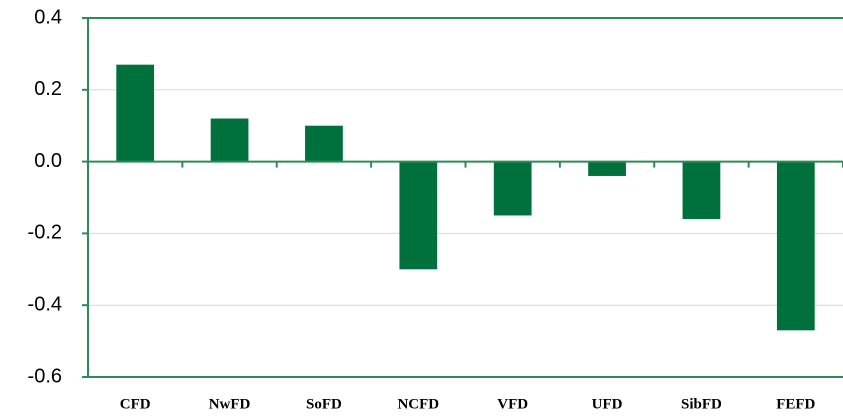  I want to click on y-tick-label: -0.6, so click(45, 376).